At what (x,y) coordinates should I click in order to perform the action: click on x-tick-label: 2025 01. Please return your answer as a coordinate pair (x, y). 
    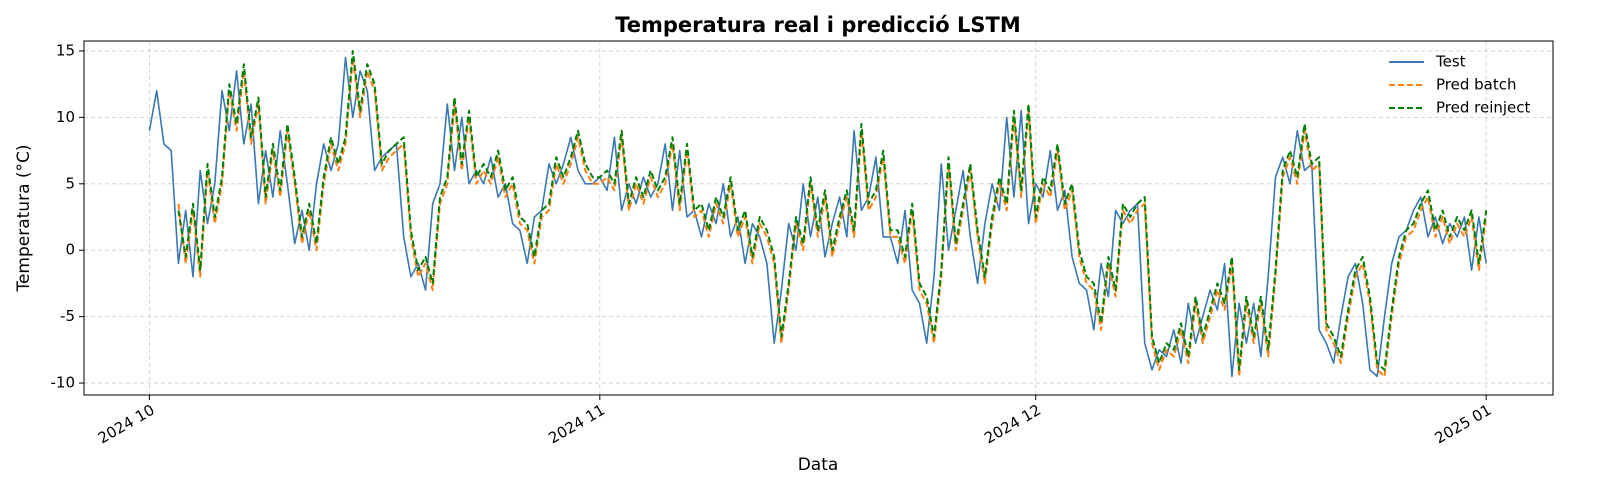
    Looking at the image, I should click on (1463, 424).